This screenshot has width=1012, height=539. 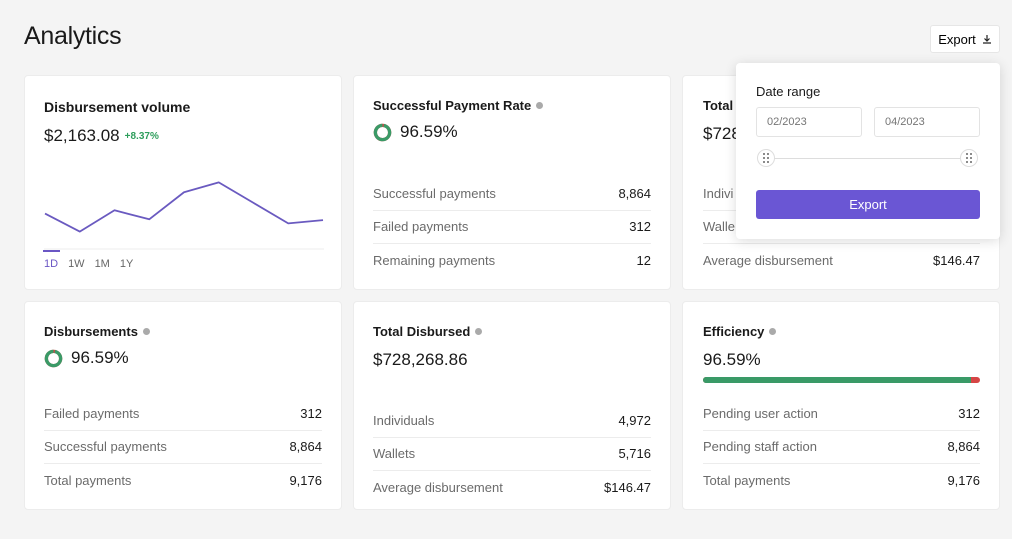 What do you see at coordinates (760, 413) in the screenshot?
I see `stat-label: Pending user action` at bounding box center [760, 413].